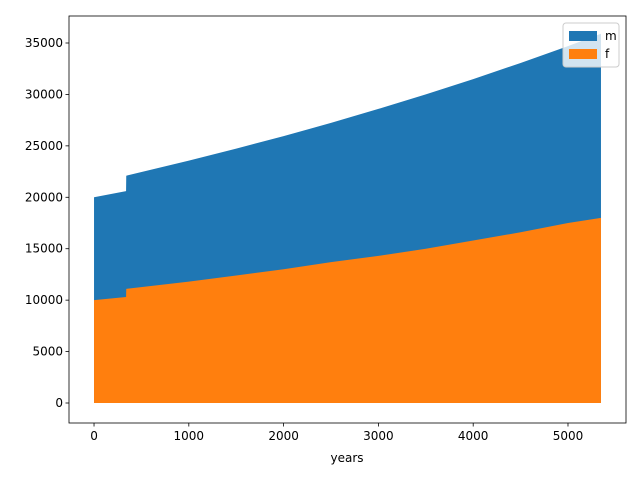 The width and height of the screenshot is (640, 484). Describe the element at coordinates (59, 403) in the screenshot. I see `y-tick-label: 0` at that location.